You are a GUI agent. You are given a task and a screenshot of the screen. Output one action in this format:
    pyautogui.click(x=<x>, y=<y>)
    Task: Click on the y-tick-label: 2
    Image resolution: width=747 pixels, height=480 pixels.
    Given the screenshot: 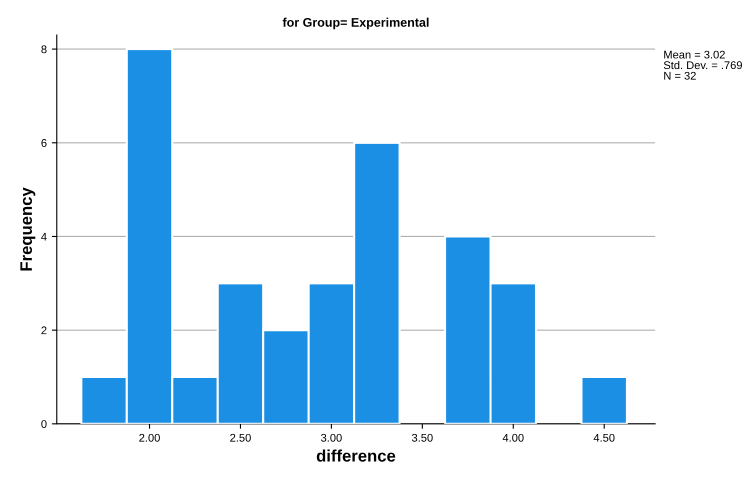 What is the action you would take?
    pyautogui.click(x=43, y=330)
    